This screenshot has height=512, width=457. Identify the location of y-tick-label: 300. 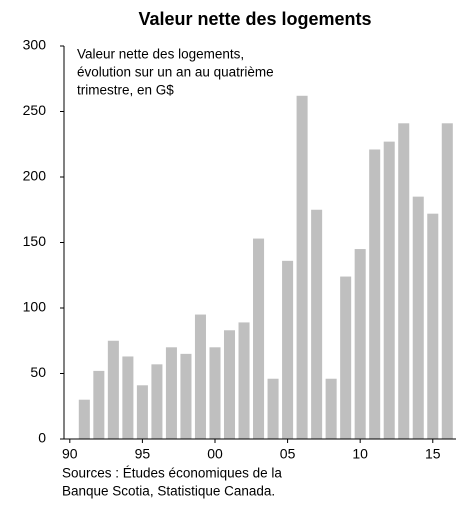
(35, 45).